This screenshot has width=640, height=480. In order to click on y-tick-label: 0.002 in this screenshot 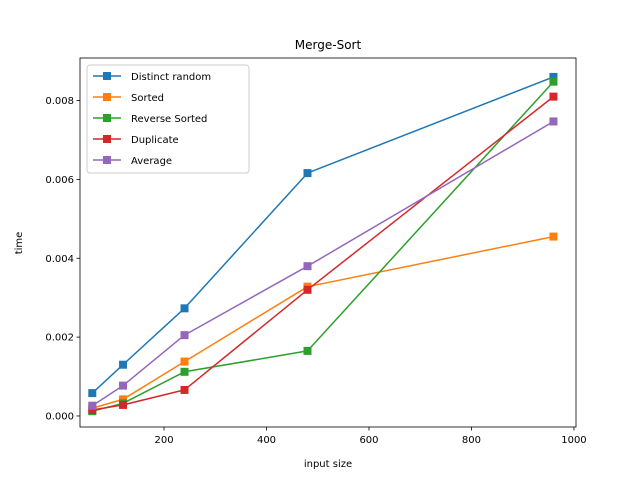, I will do `click(59, 338)`.